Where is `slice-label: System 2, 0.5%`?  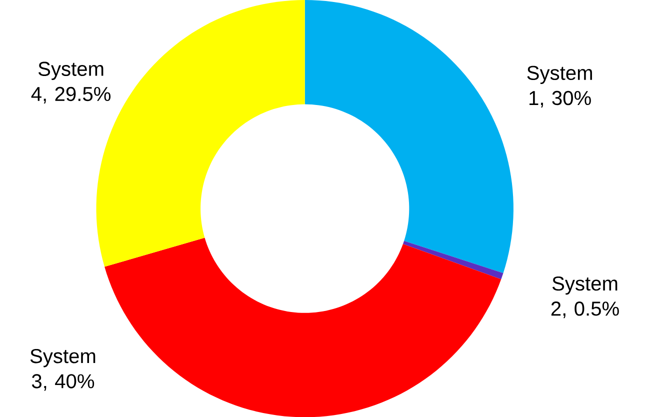 slice-label: System 2, 0.5% is located at coordinates (585, 297).